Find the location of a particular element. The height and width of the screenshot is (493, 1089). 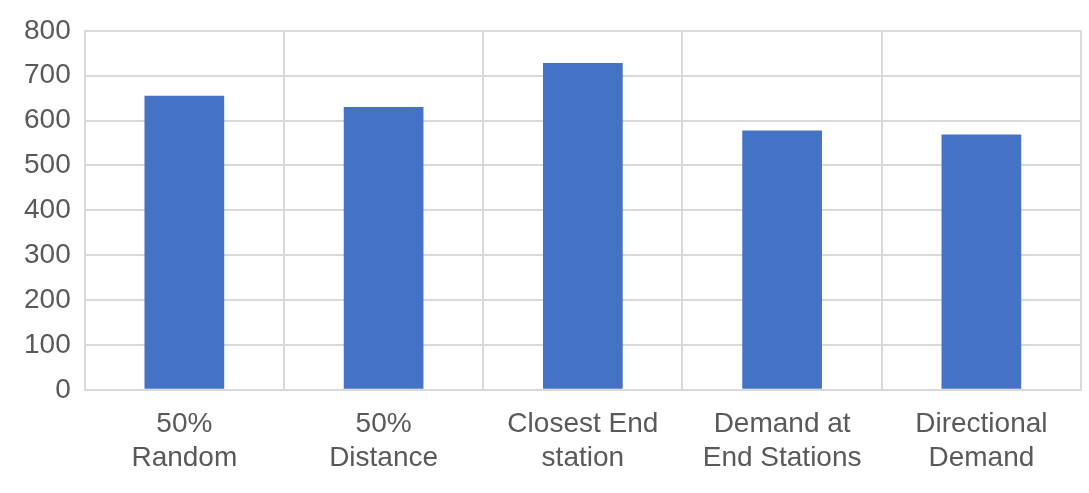

x-tick-label: Directional Demand is located at coordinates (981, 439).